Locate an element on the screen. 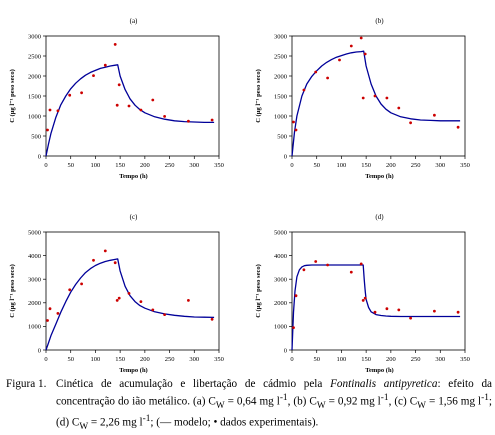  caption-text-b: , (b) C is located at coordinates (302, 401).